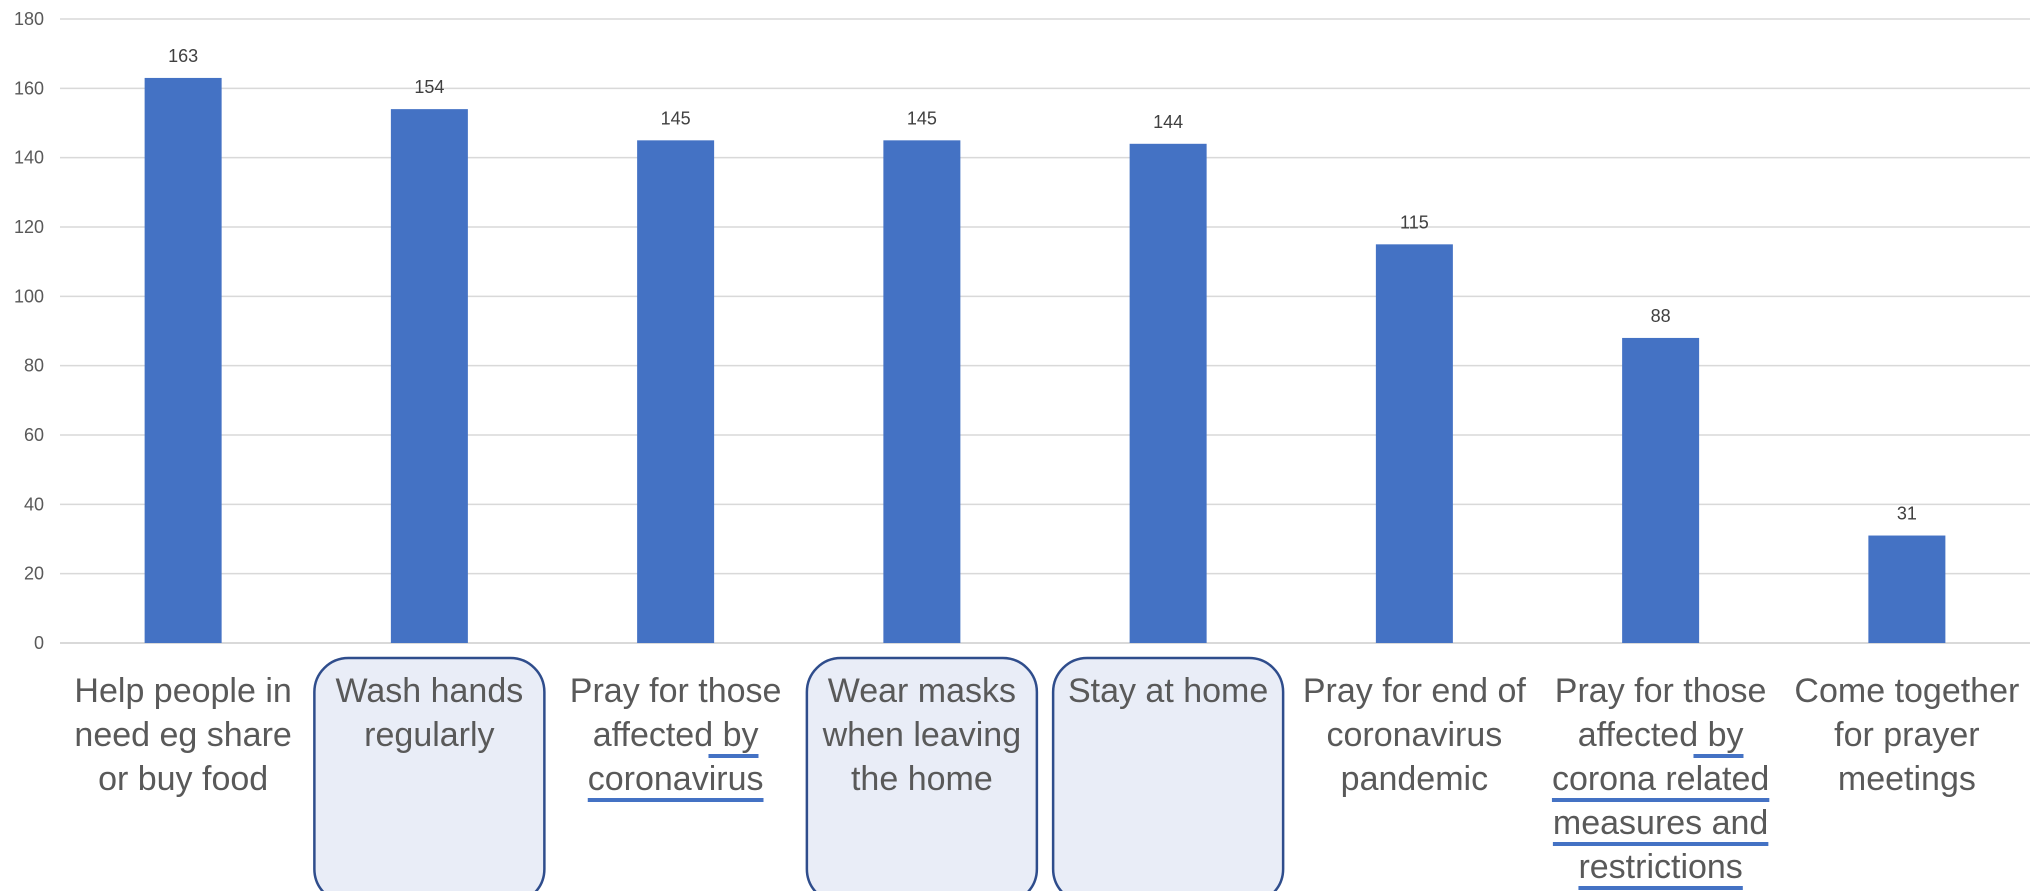 This screenshot has height=891, width=2037. Describe the element at coordinates (1168, 122) in the screenshot. I see `data-label: 144` at that location.